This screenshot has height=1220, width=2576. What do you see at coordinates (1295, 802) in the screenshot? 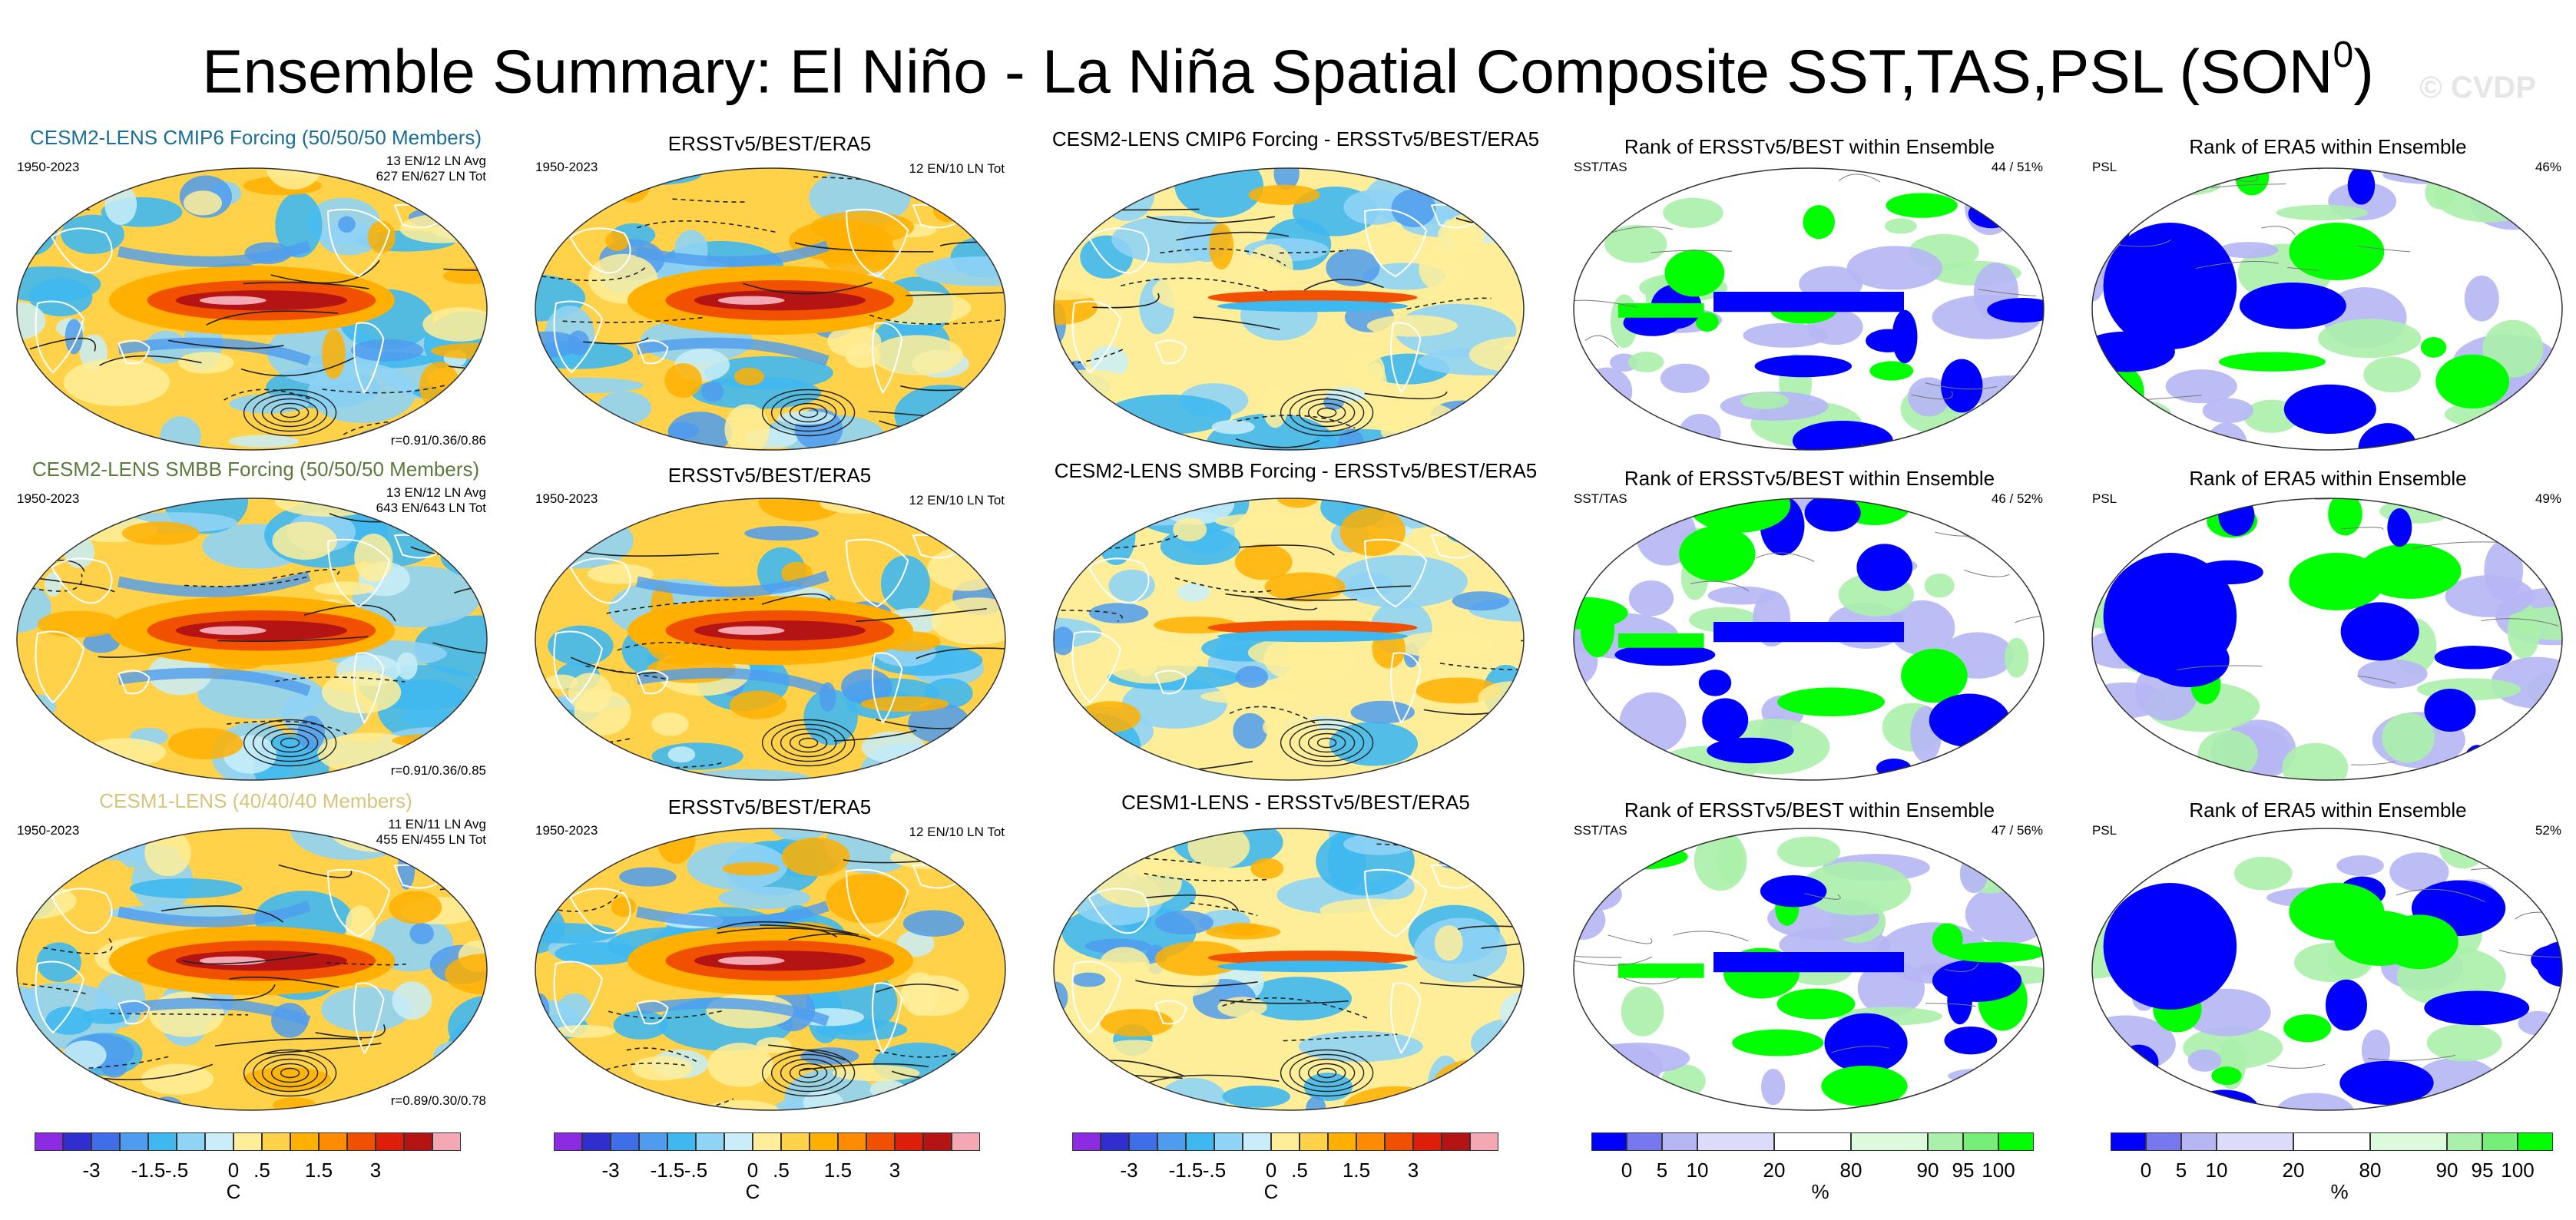
I see `difference-panel-title: CESM1-LENS - ERSSTv5/BEST/ERA5` at bounding box center [1295, 802].